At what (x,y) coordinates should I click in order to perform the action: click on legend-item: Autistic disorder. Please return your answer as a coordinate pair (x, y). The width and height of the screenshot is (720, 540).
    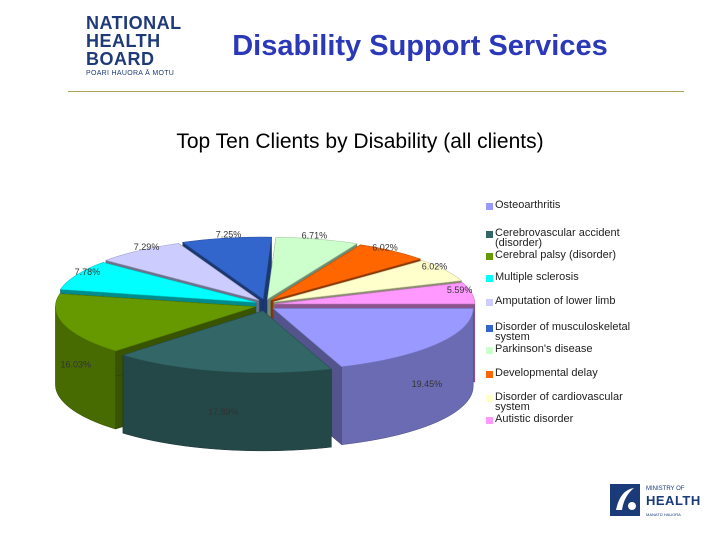
    Looking at the image, I should click on (570, 419).